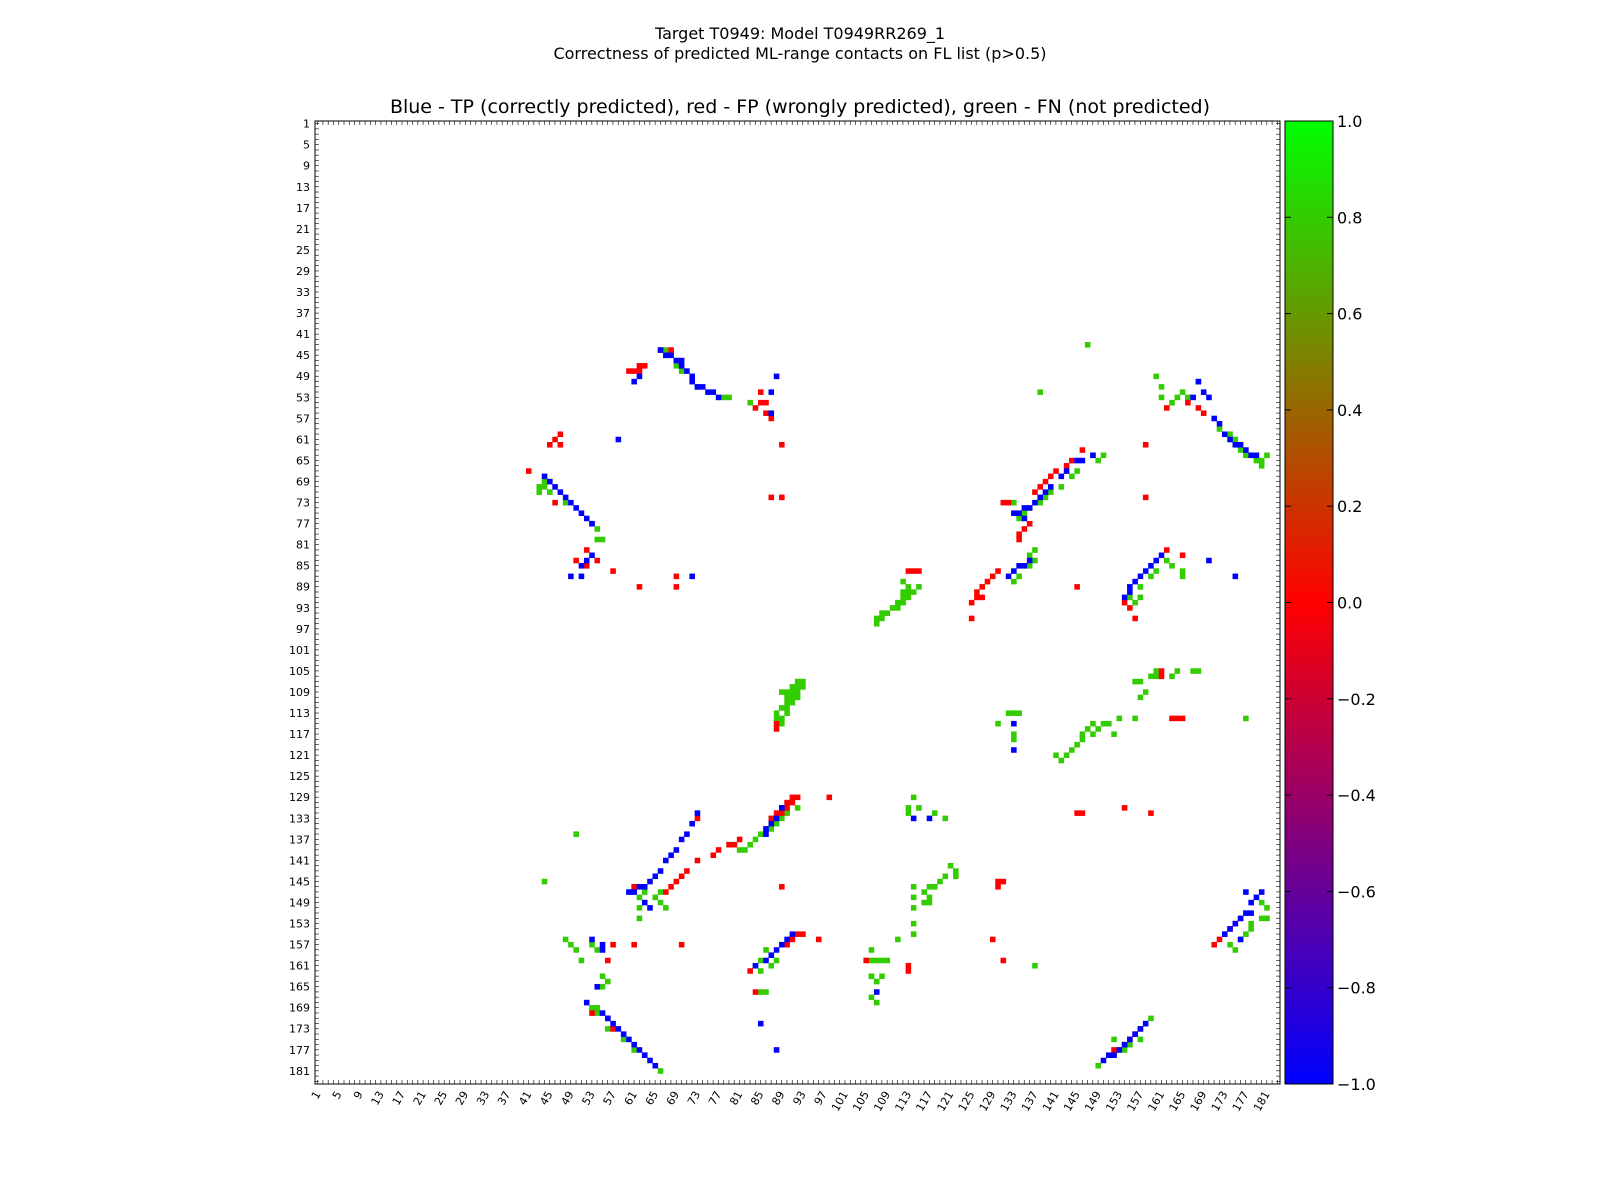  I want to click on y-tick-label: 73, so click(303, 503).